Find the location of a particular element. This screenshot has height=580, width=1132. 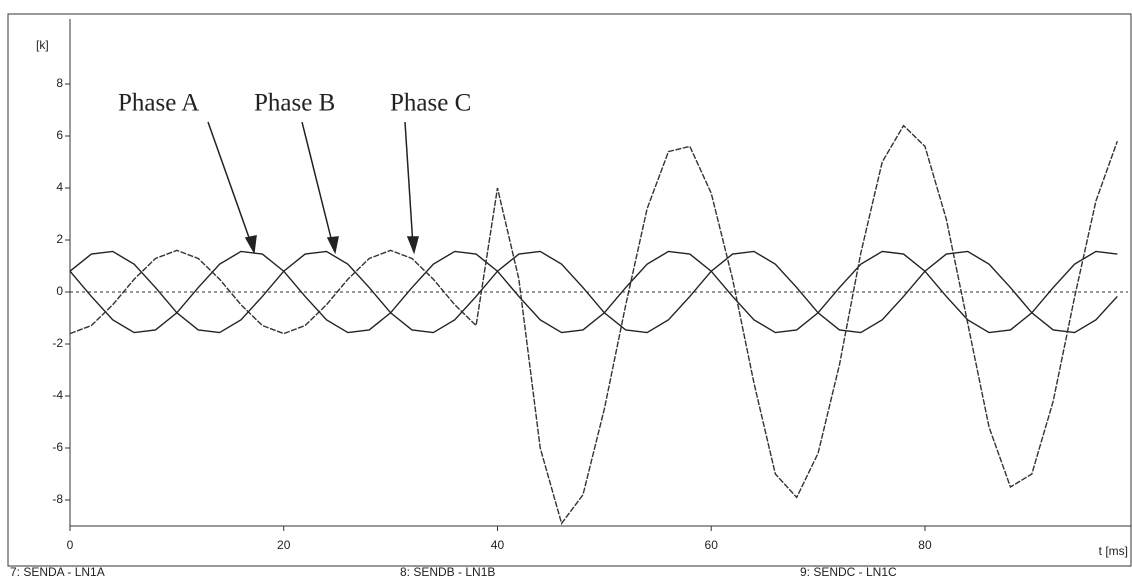

x-tick-label: 60 is located at coordinates (712, 545).